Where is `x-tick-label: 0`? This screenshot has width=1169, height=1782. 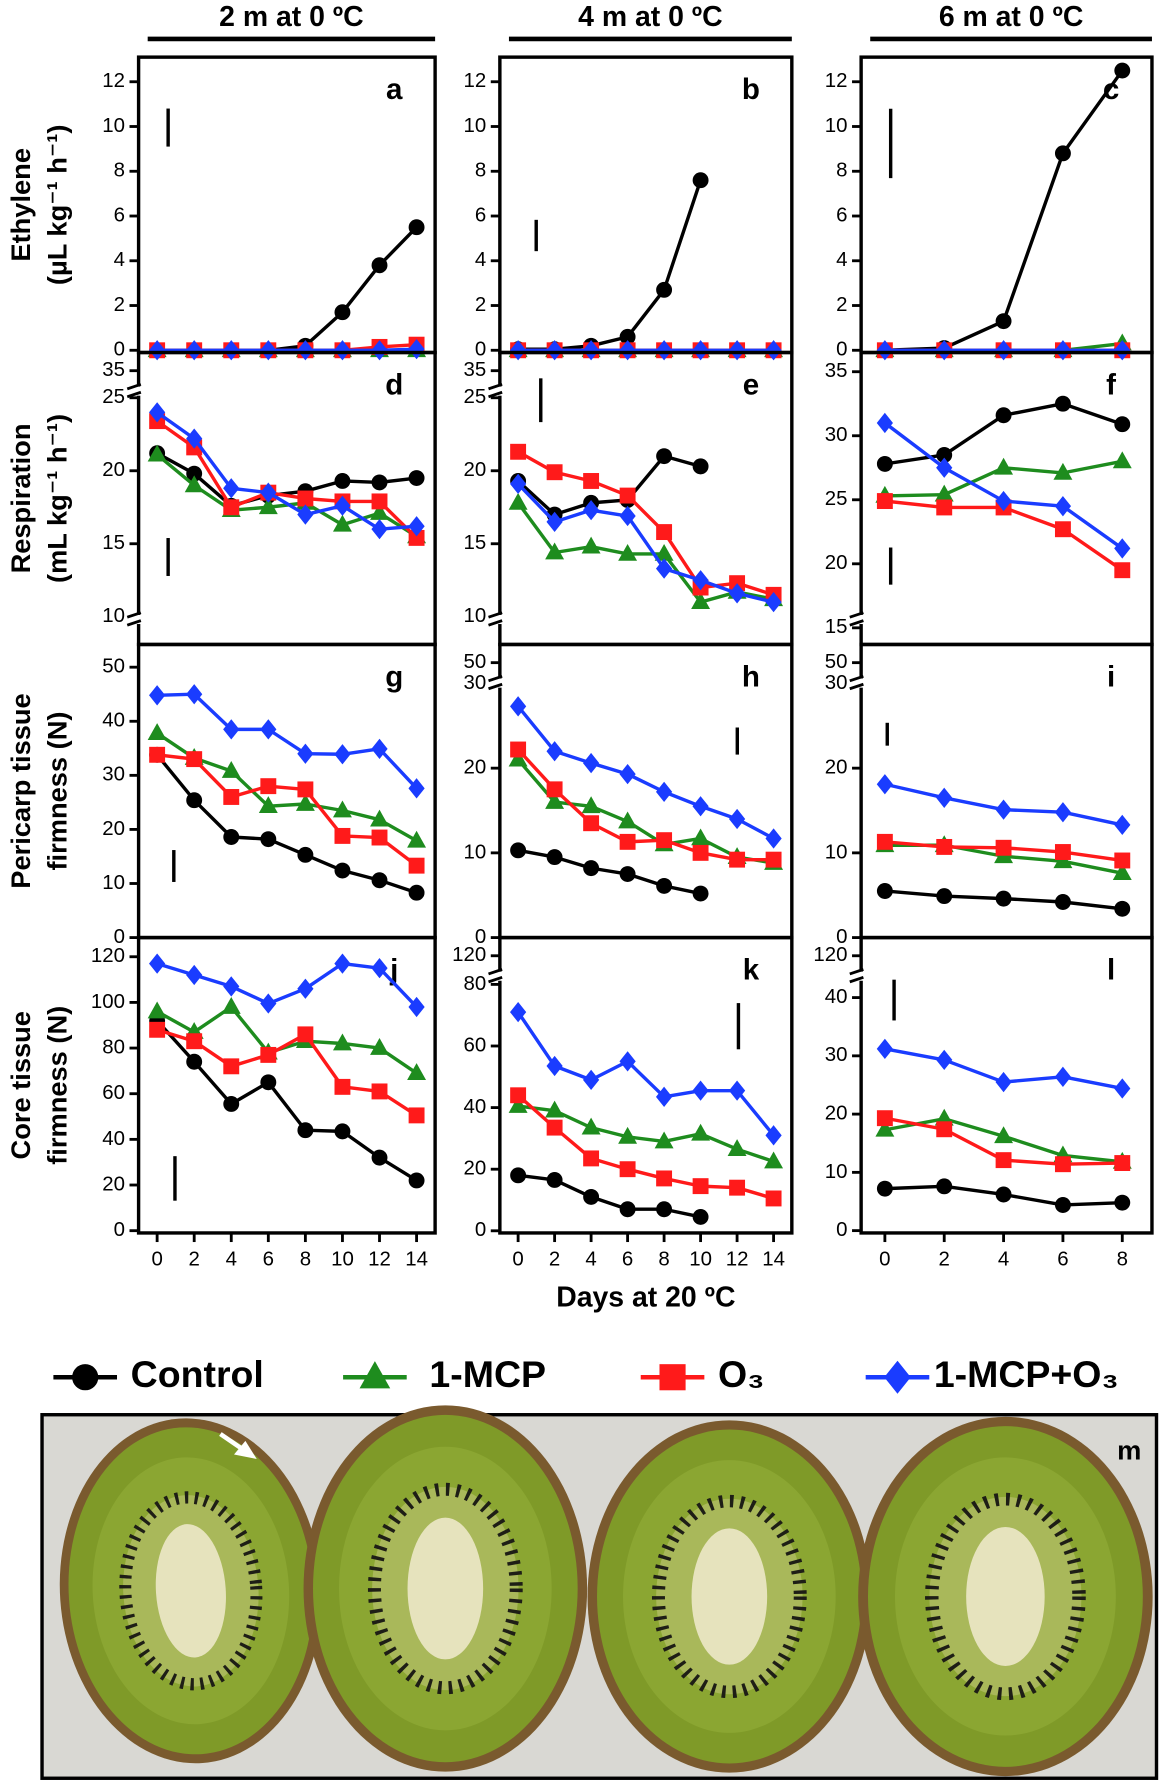 x-tick-label: 0 is located at coordinates (156, 1259).